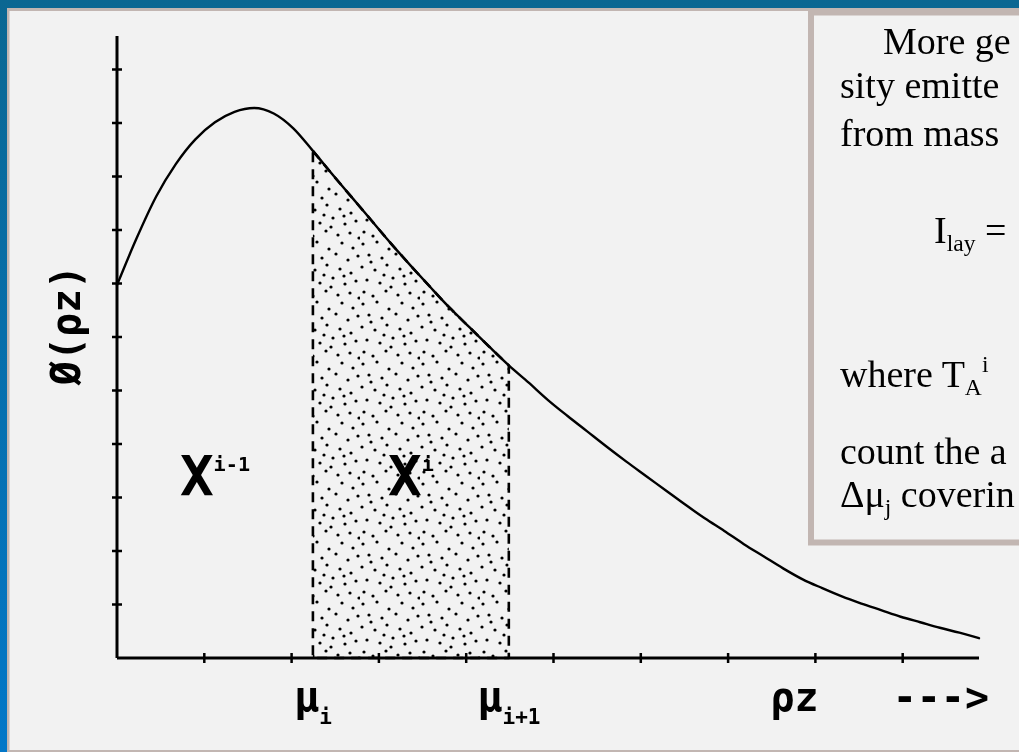 Image resolution: width=1019 pixels, height=752 pixels. I want to click on x-axis-title: ρz --->, so click(879, 697).